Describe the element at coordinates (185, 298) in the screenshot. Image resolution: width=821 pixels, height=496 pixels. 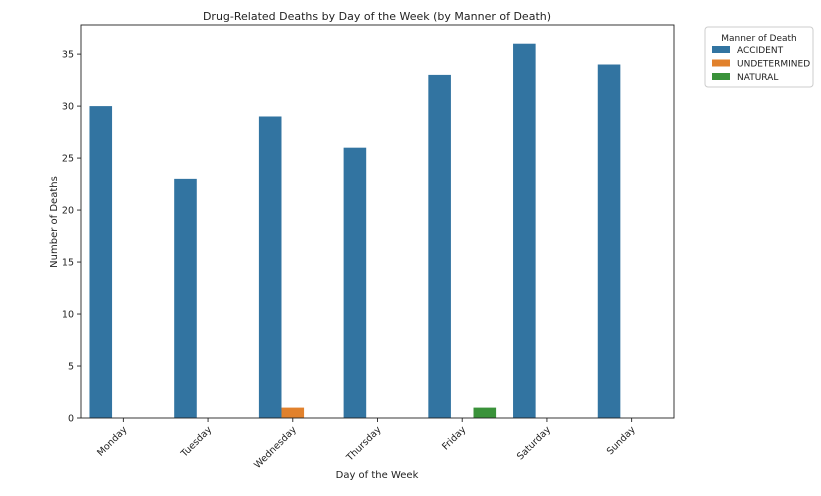
I see `bar-accident-tuesday` at that location.